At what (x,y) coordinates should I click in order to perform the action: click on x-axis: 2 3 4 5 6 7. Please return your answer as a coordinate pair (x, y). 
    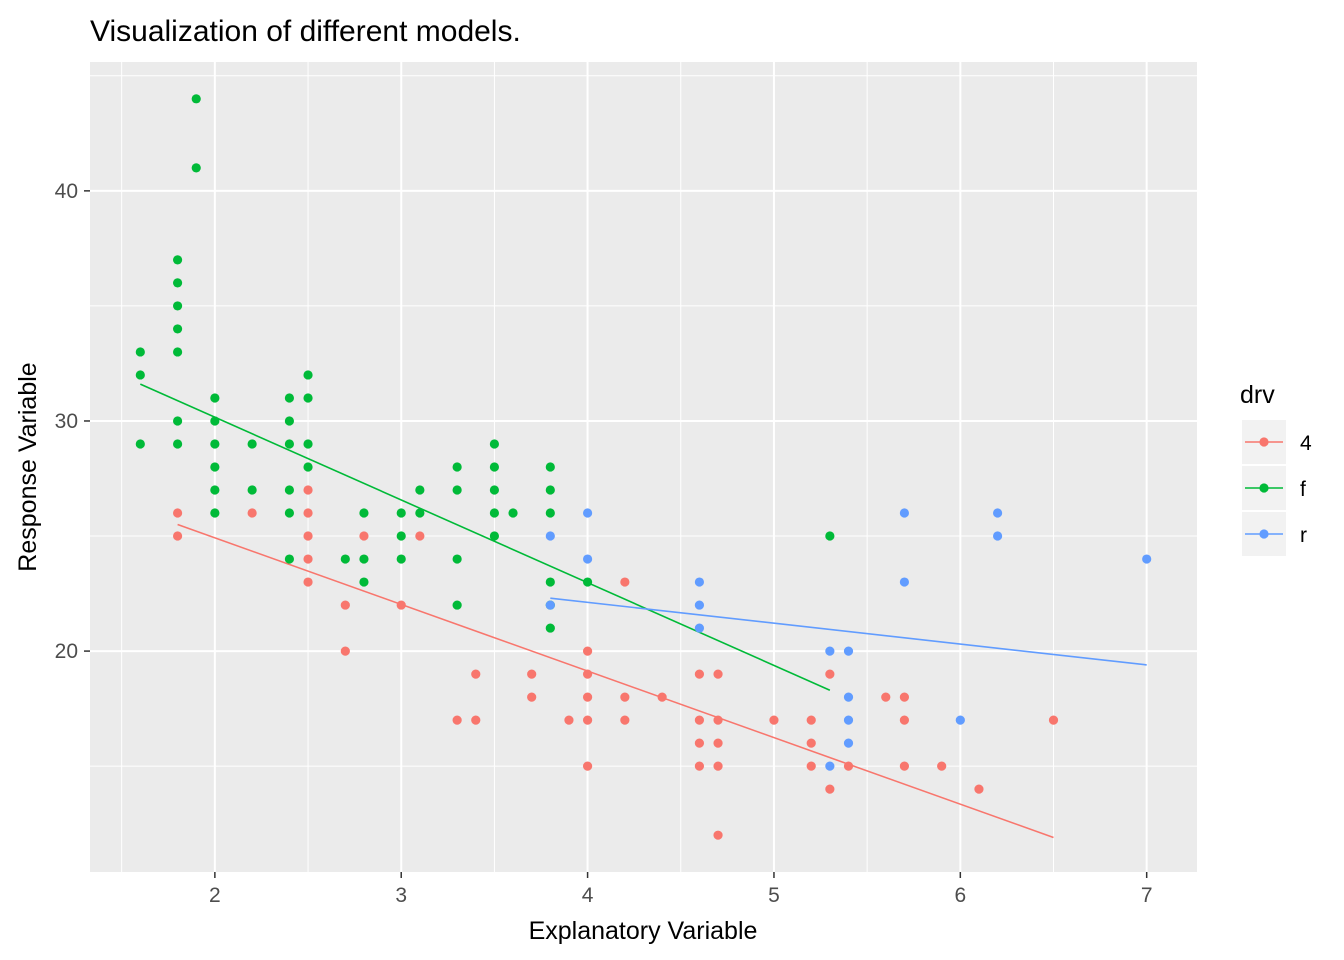
    Looking at the image, I should click on (681, 889).